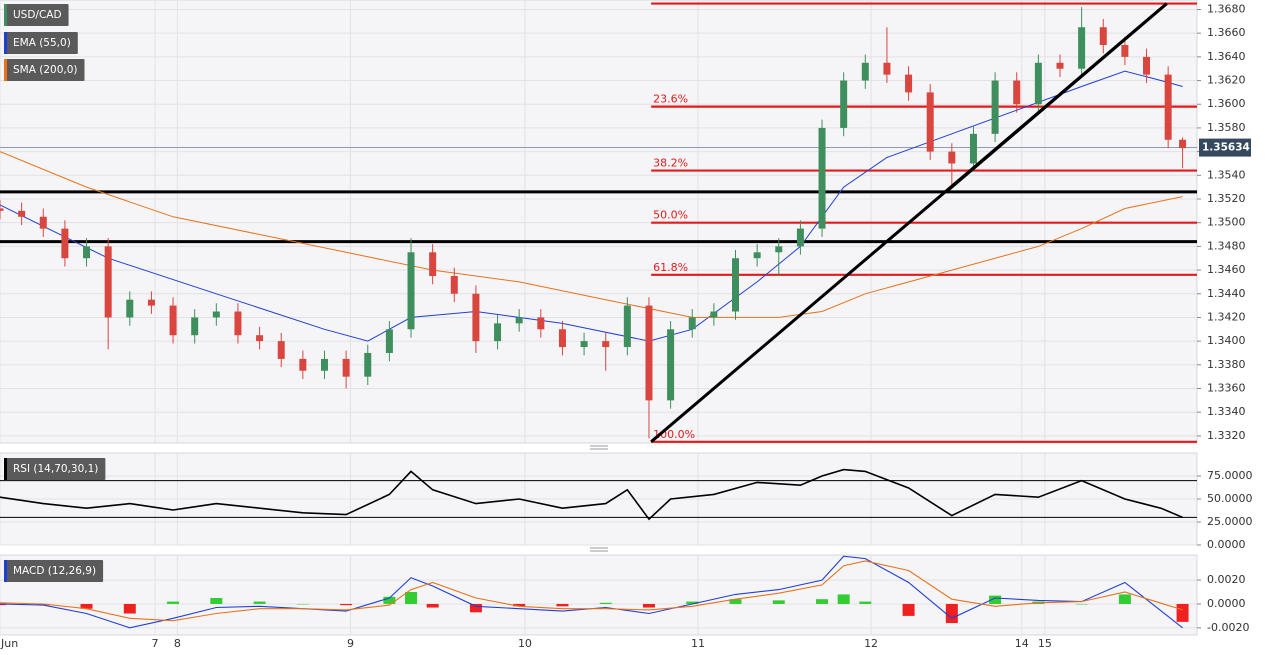  What do you see at coordinates (1226, 222) in the screenshot?
I see `y-tick-label: 1.3500` at bounding box center [1226, 222].